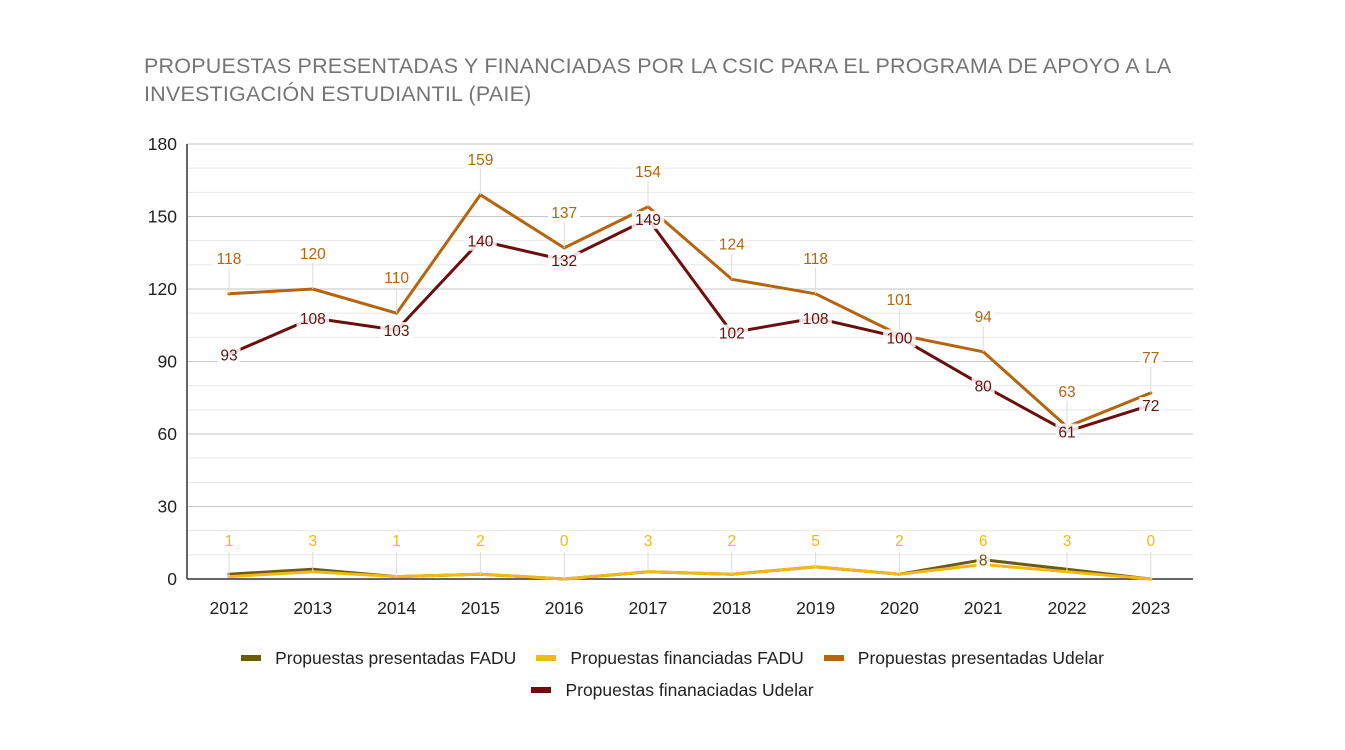 This screenshot has width=1345, height=750. I want to click on legend-item: Propuestas presentadas Udelar, so click(963, 658).